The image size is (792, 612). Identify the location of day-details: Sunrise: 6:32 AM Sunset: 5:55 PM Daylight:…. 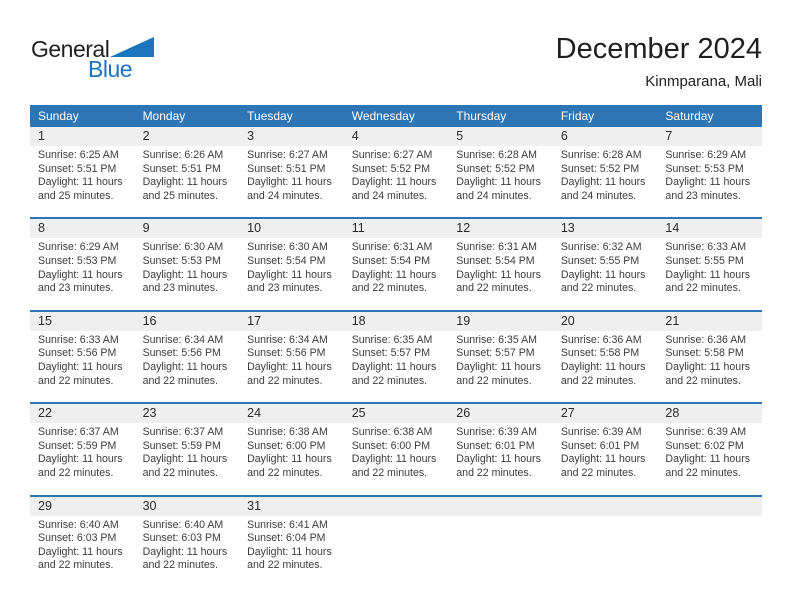
(605, 273).